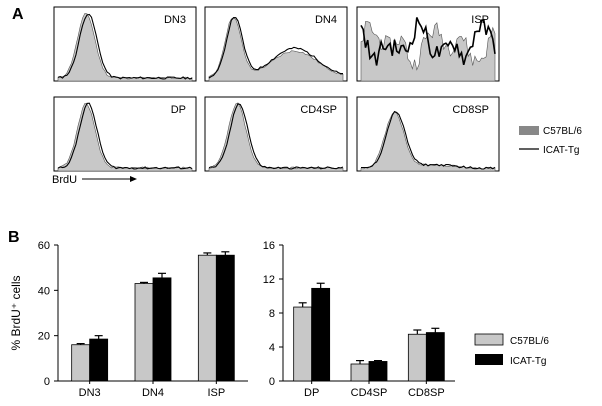  I want to click on bar-c57bl6-dn4, so click(144, 332).